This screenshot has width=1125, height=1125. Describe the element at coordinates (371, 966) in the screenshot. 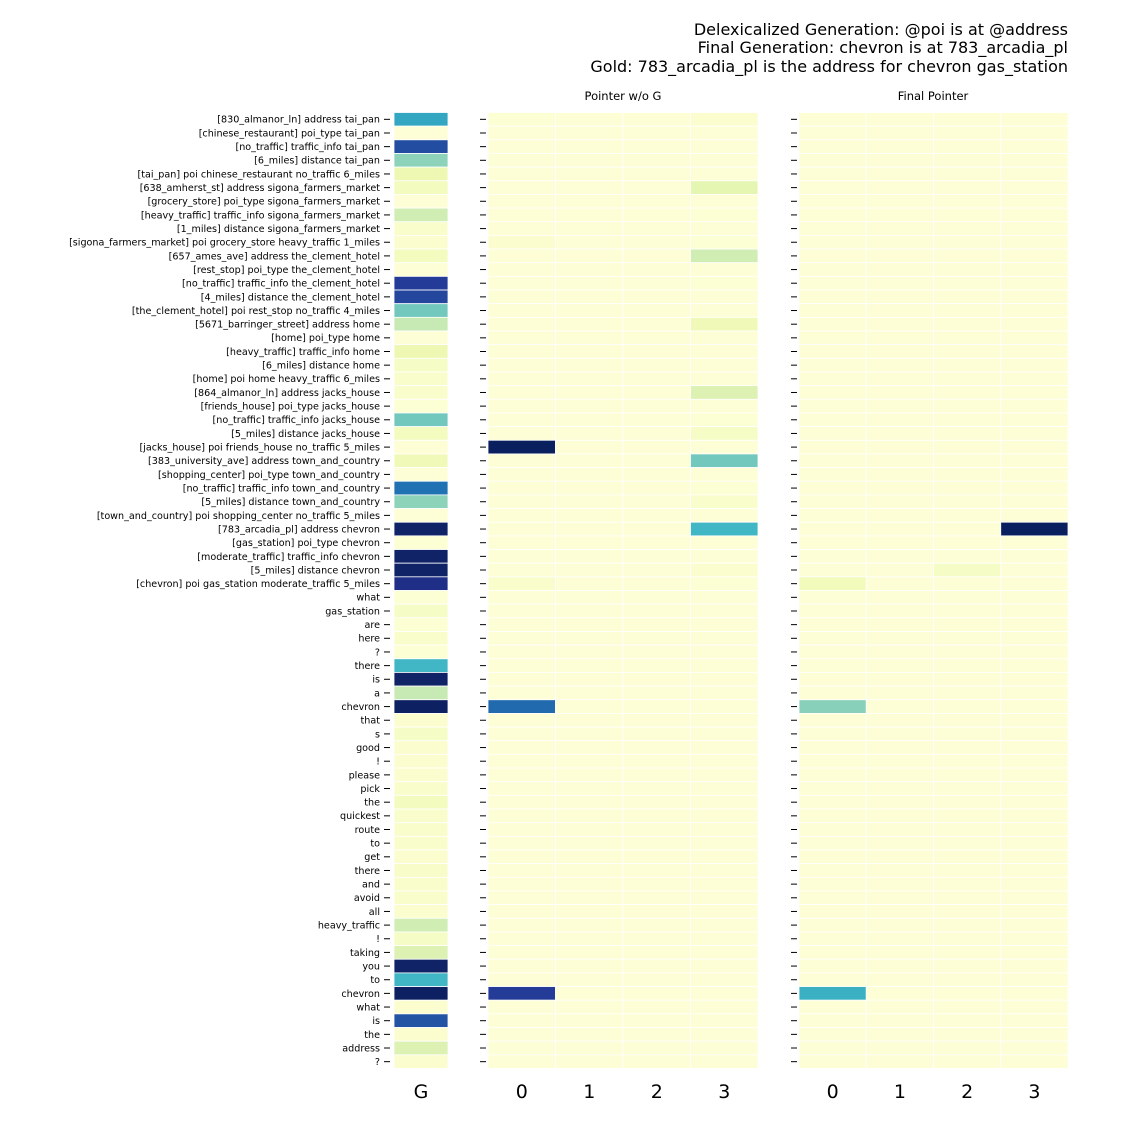

I see `row-label: you` at that location.